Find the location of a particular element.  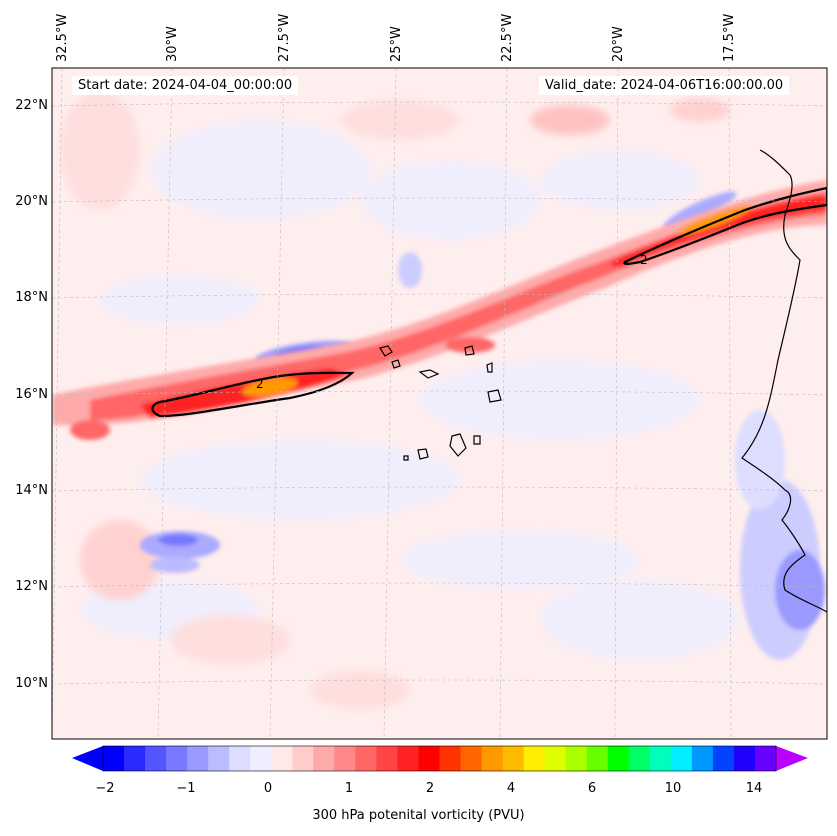

island-boa-vista is located at coordinates (494, 396).